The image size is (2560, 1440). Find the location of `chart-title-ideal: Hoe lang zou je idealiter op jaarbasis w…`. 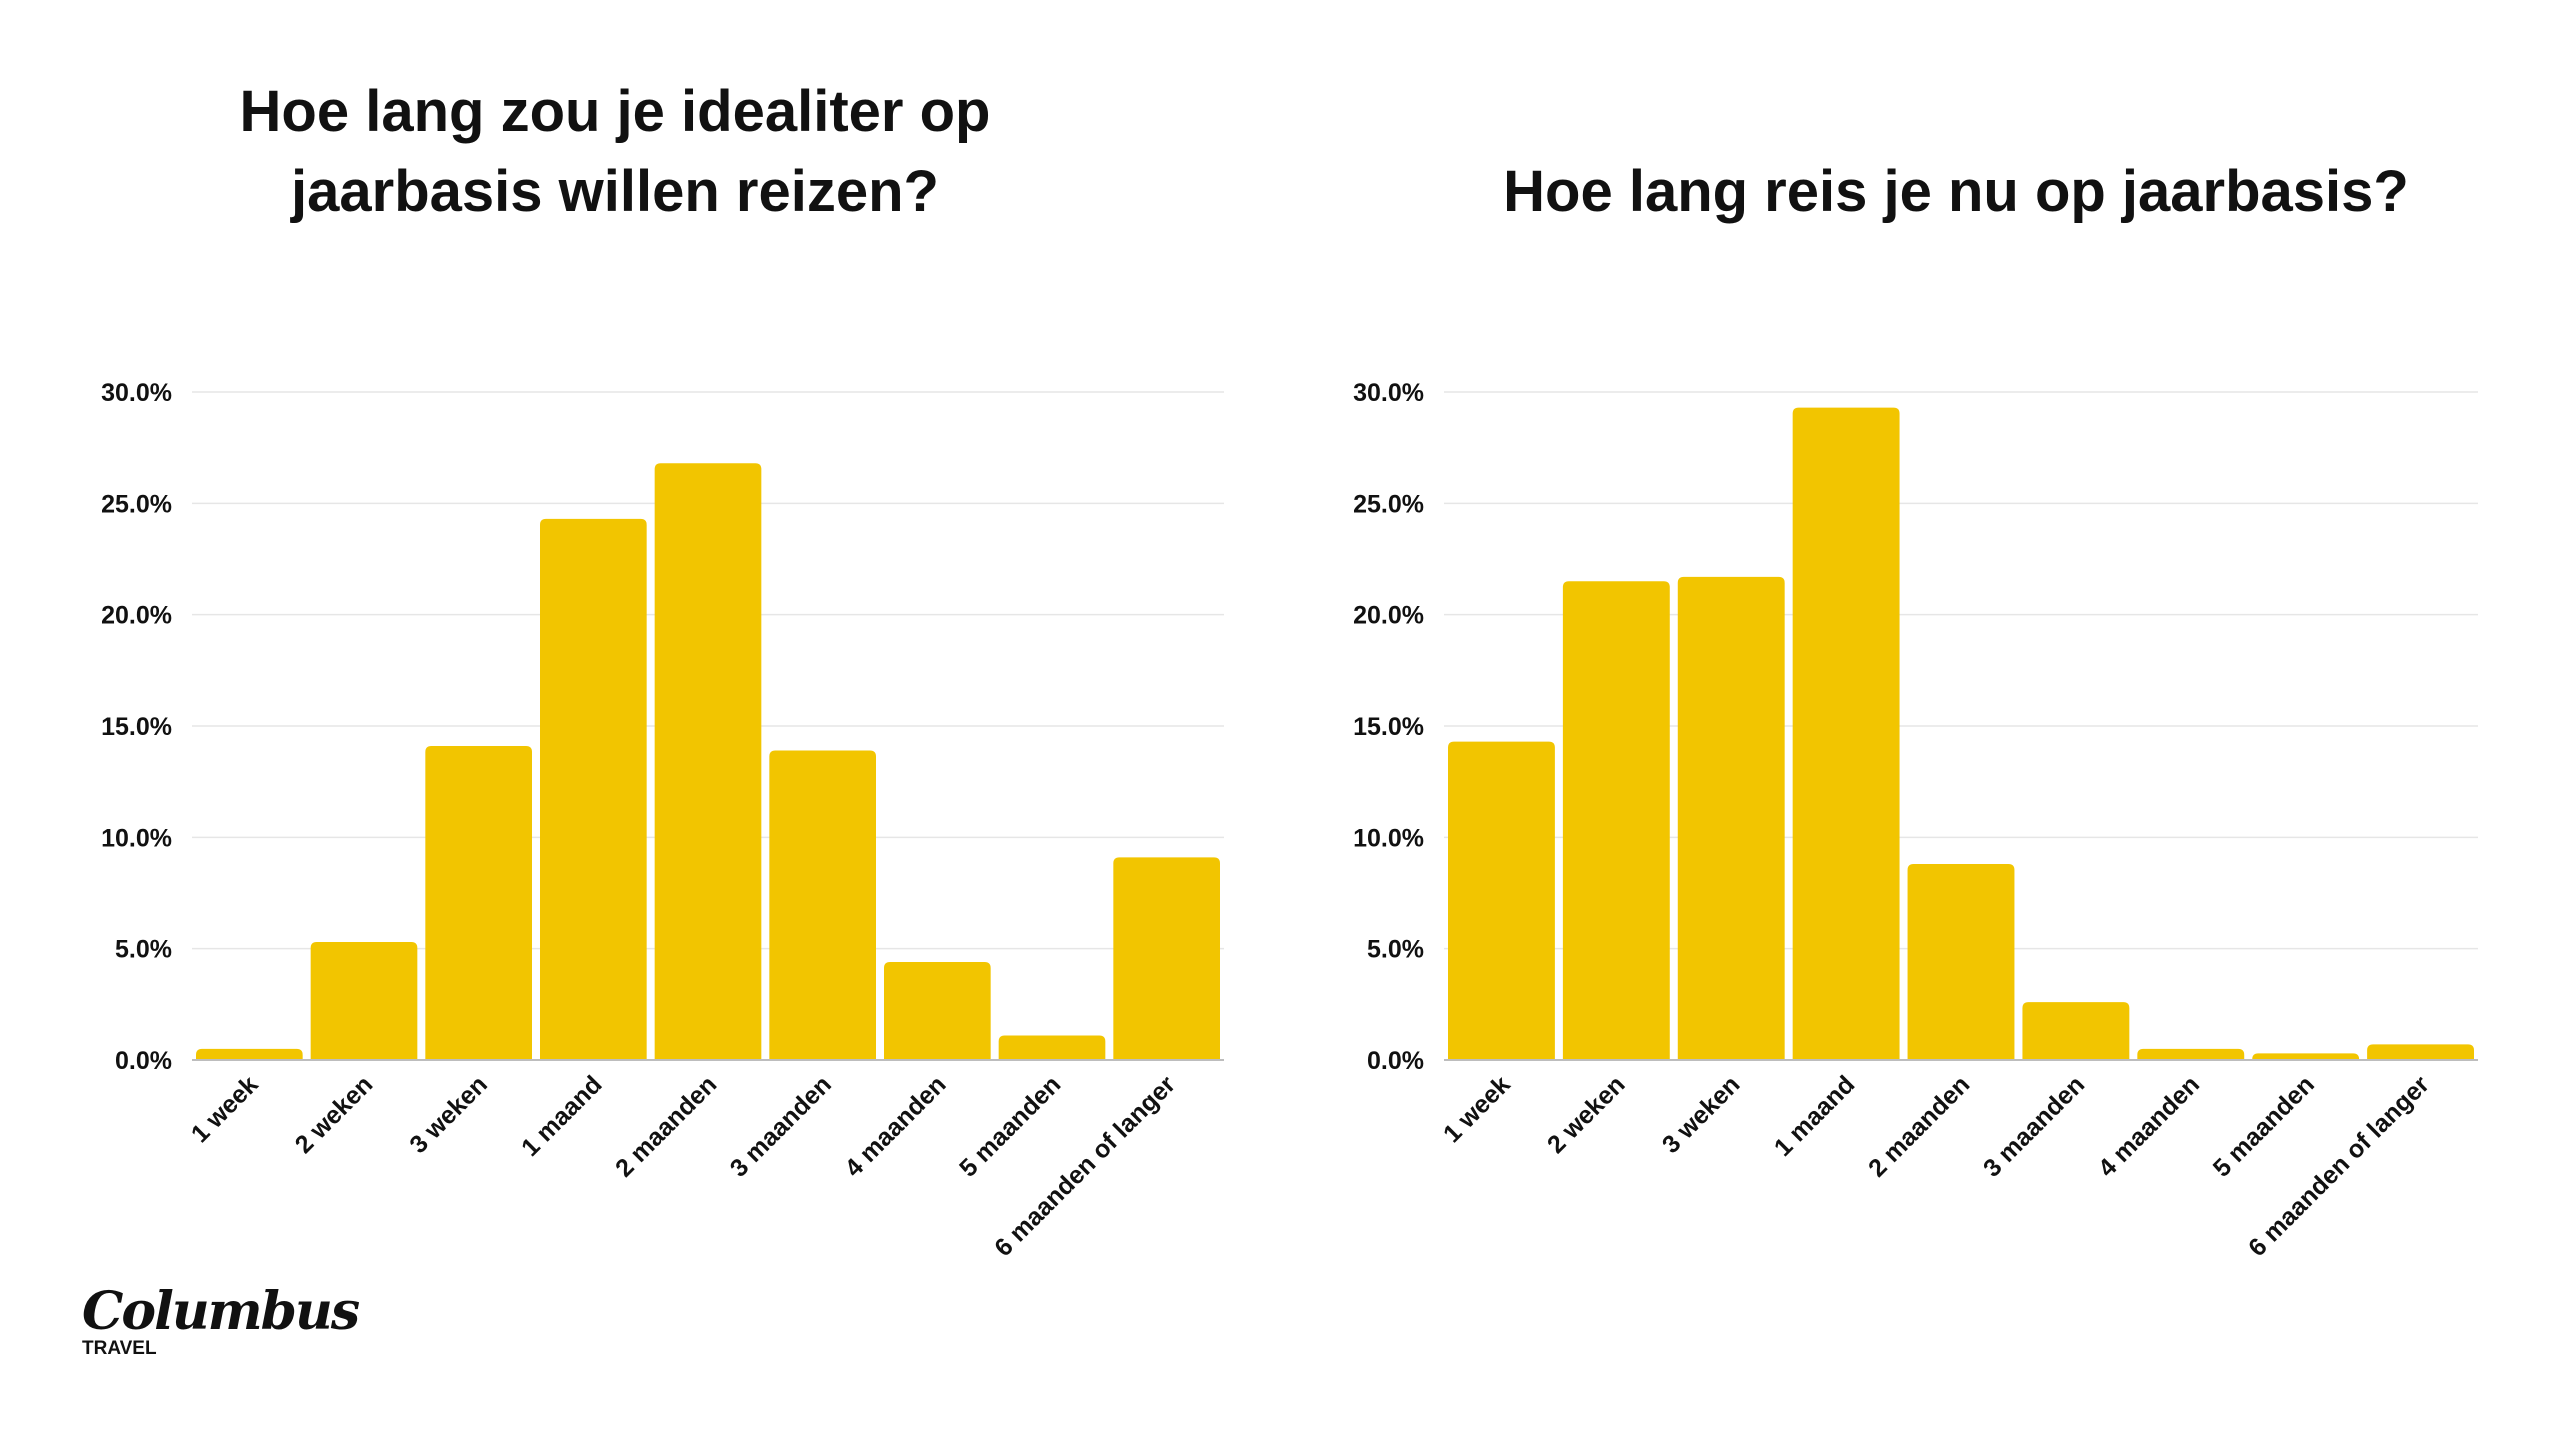

chart-title-ideal: Hoe lang zou je idealiter op jaarbasis w… is located at coordinates (615, 151).